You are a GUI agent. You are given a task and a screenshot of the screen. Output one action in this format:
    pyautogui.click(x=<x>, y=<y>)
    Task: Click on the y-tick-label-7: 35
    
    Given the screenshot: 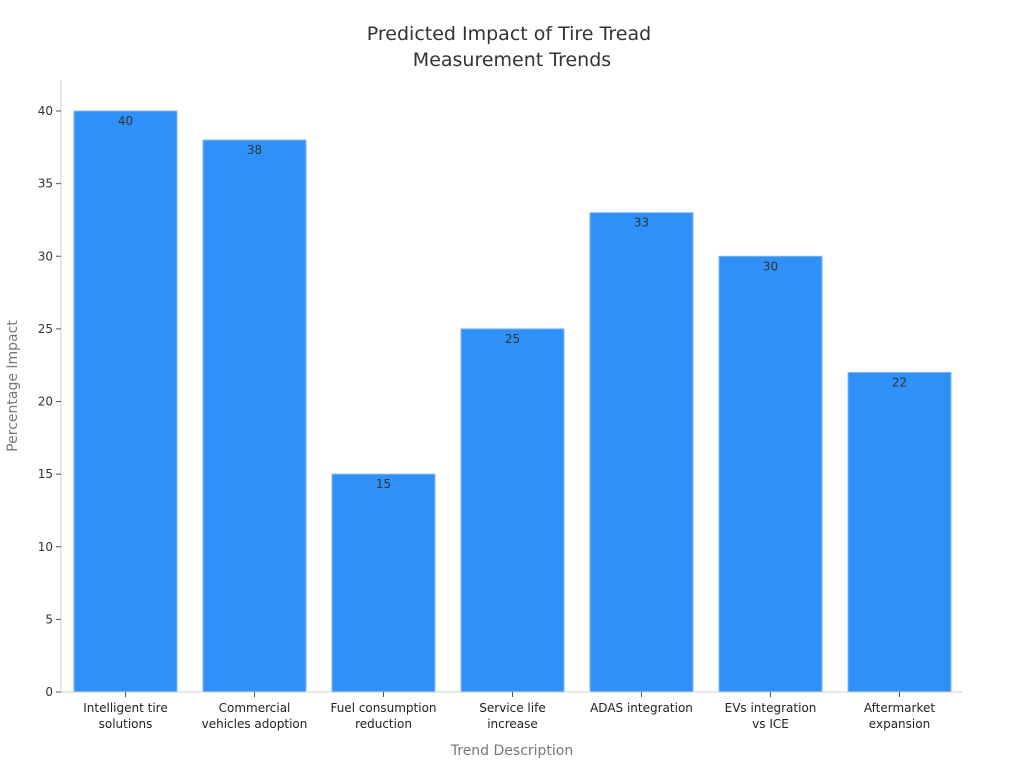 What is the action you would take?
    pyautogui.click(x=45, y=184)
    